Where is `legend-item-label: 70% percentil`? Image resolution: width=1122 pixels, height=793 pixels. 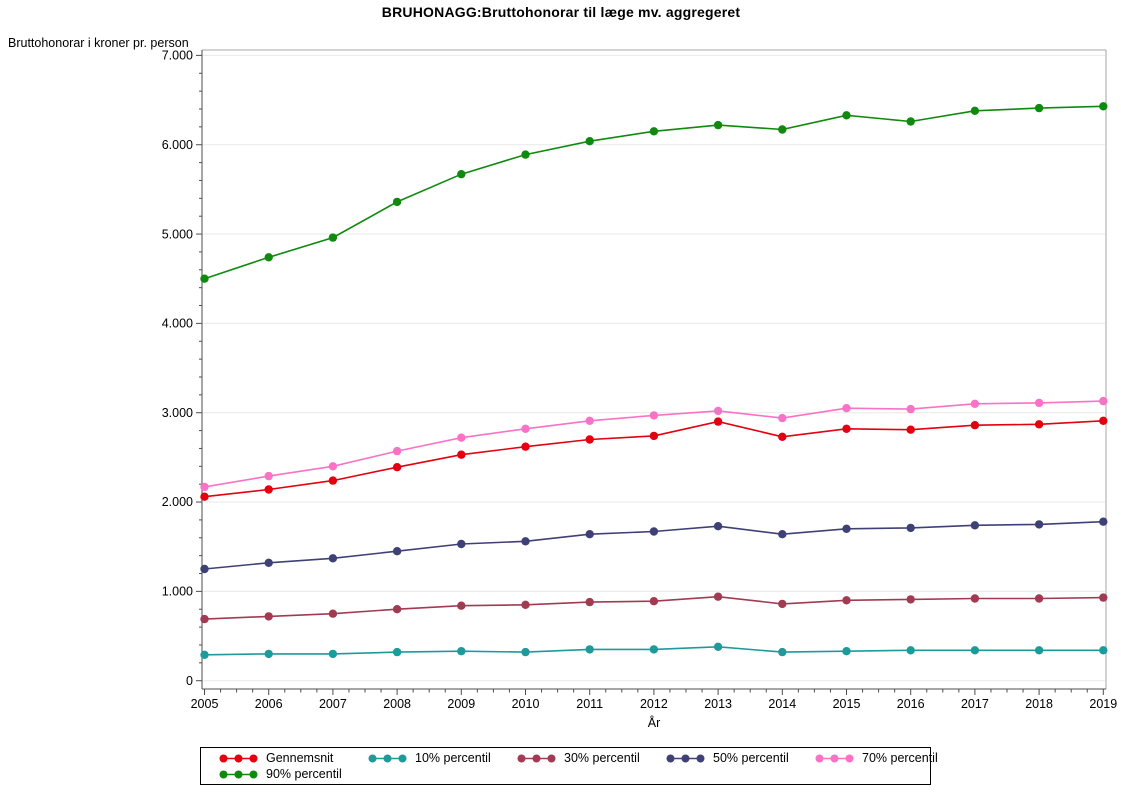
legend-item-label: 70% percentil is located at coordinates (900, 758).